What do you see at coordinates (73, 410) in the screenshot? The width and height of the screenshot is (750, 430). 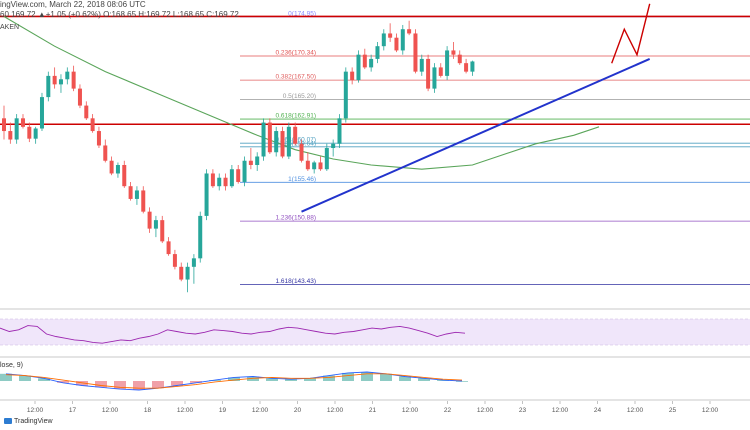 I see `time-tick-label: 17` at bounding box center [73, 410].